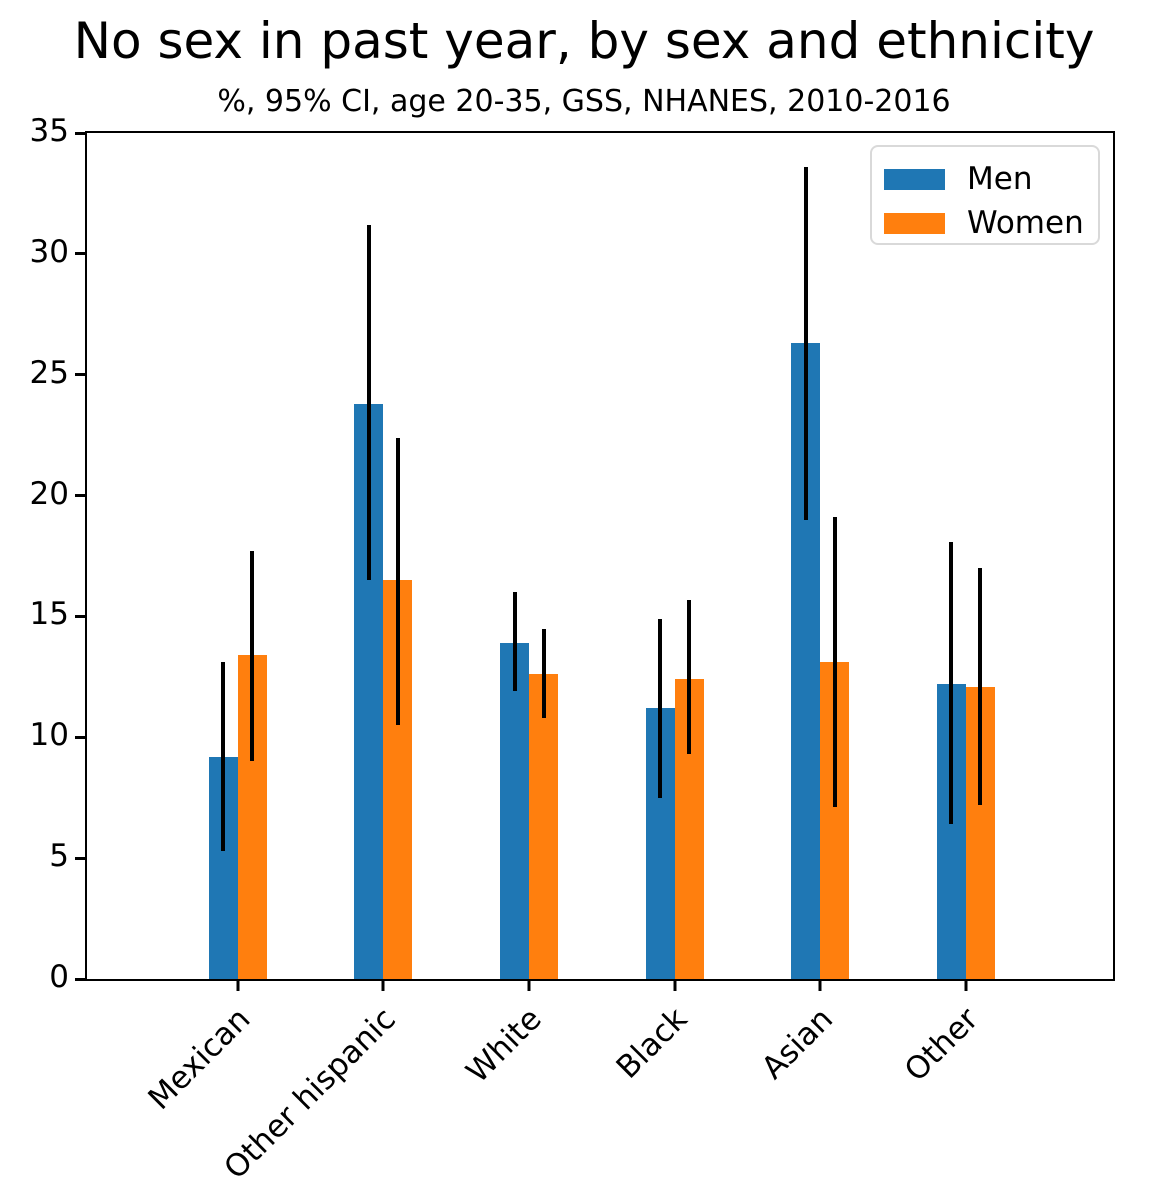  I want to click on y-axis-label-15: 15, so click(49, 614).